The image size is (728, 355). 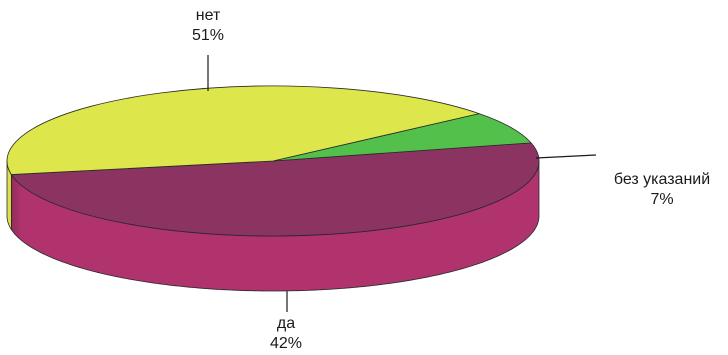 What do you see at coordinates (566, 156) in the screenshot?
I see `leader-bez-ukazaniy` at bounding box center [566, 156].